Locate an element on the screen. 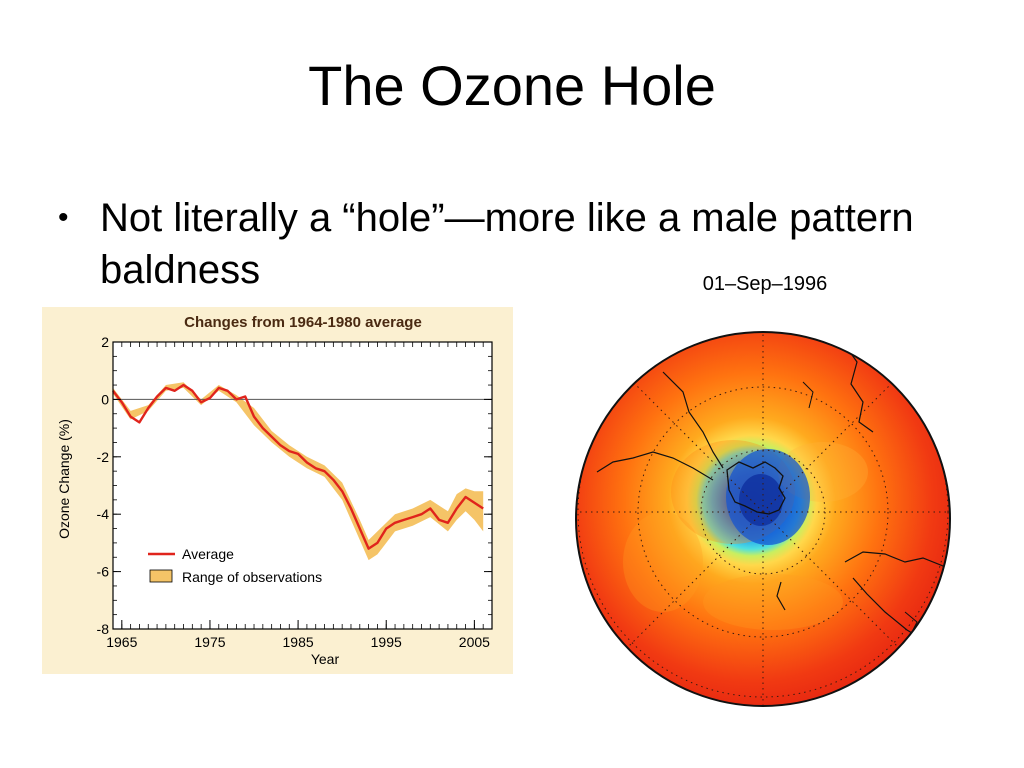 The width and height of the screenshot is (1024, 768). y-axis-label: Ozone Change (%) is located at coordinates (64, 479).